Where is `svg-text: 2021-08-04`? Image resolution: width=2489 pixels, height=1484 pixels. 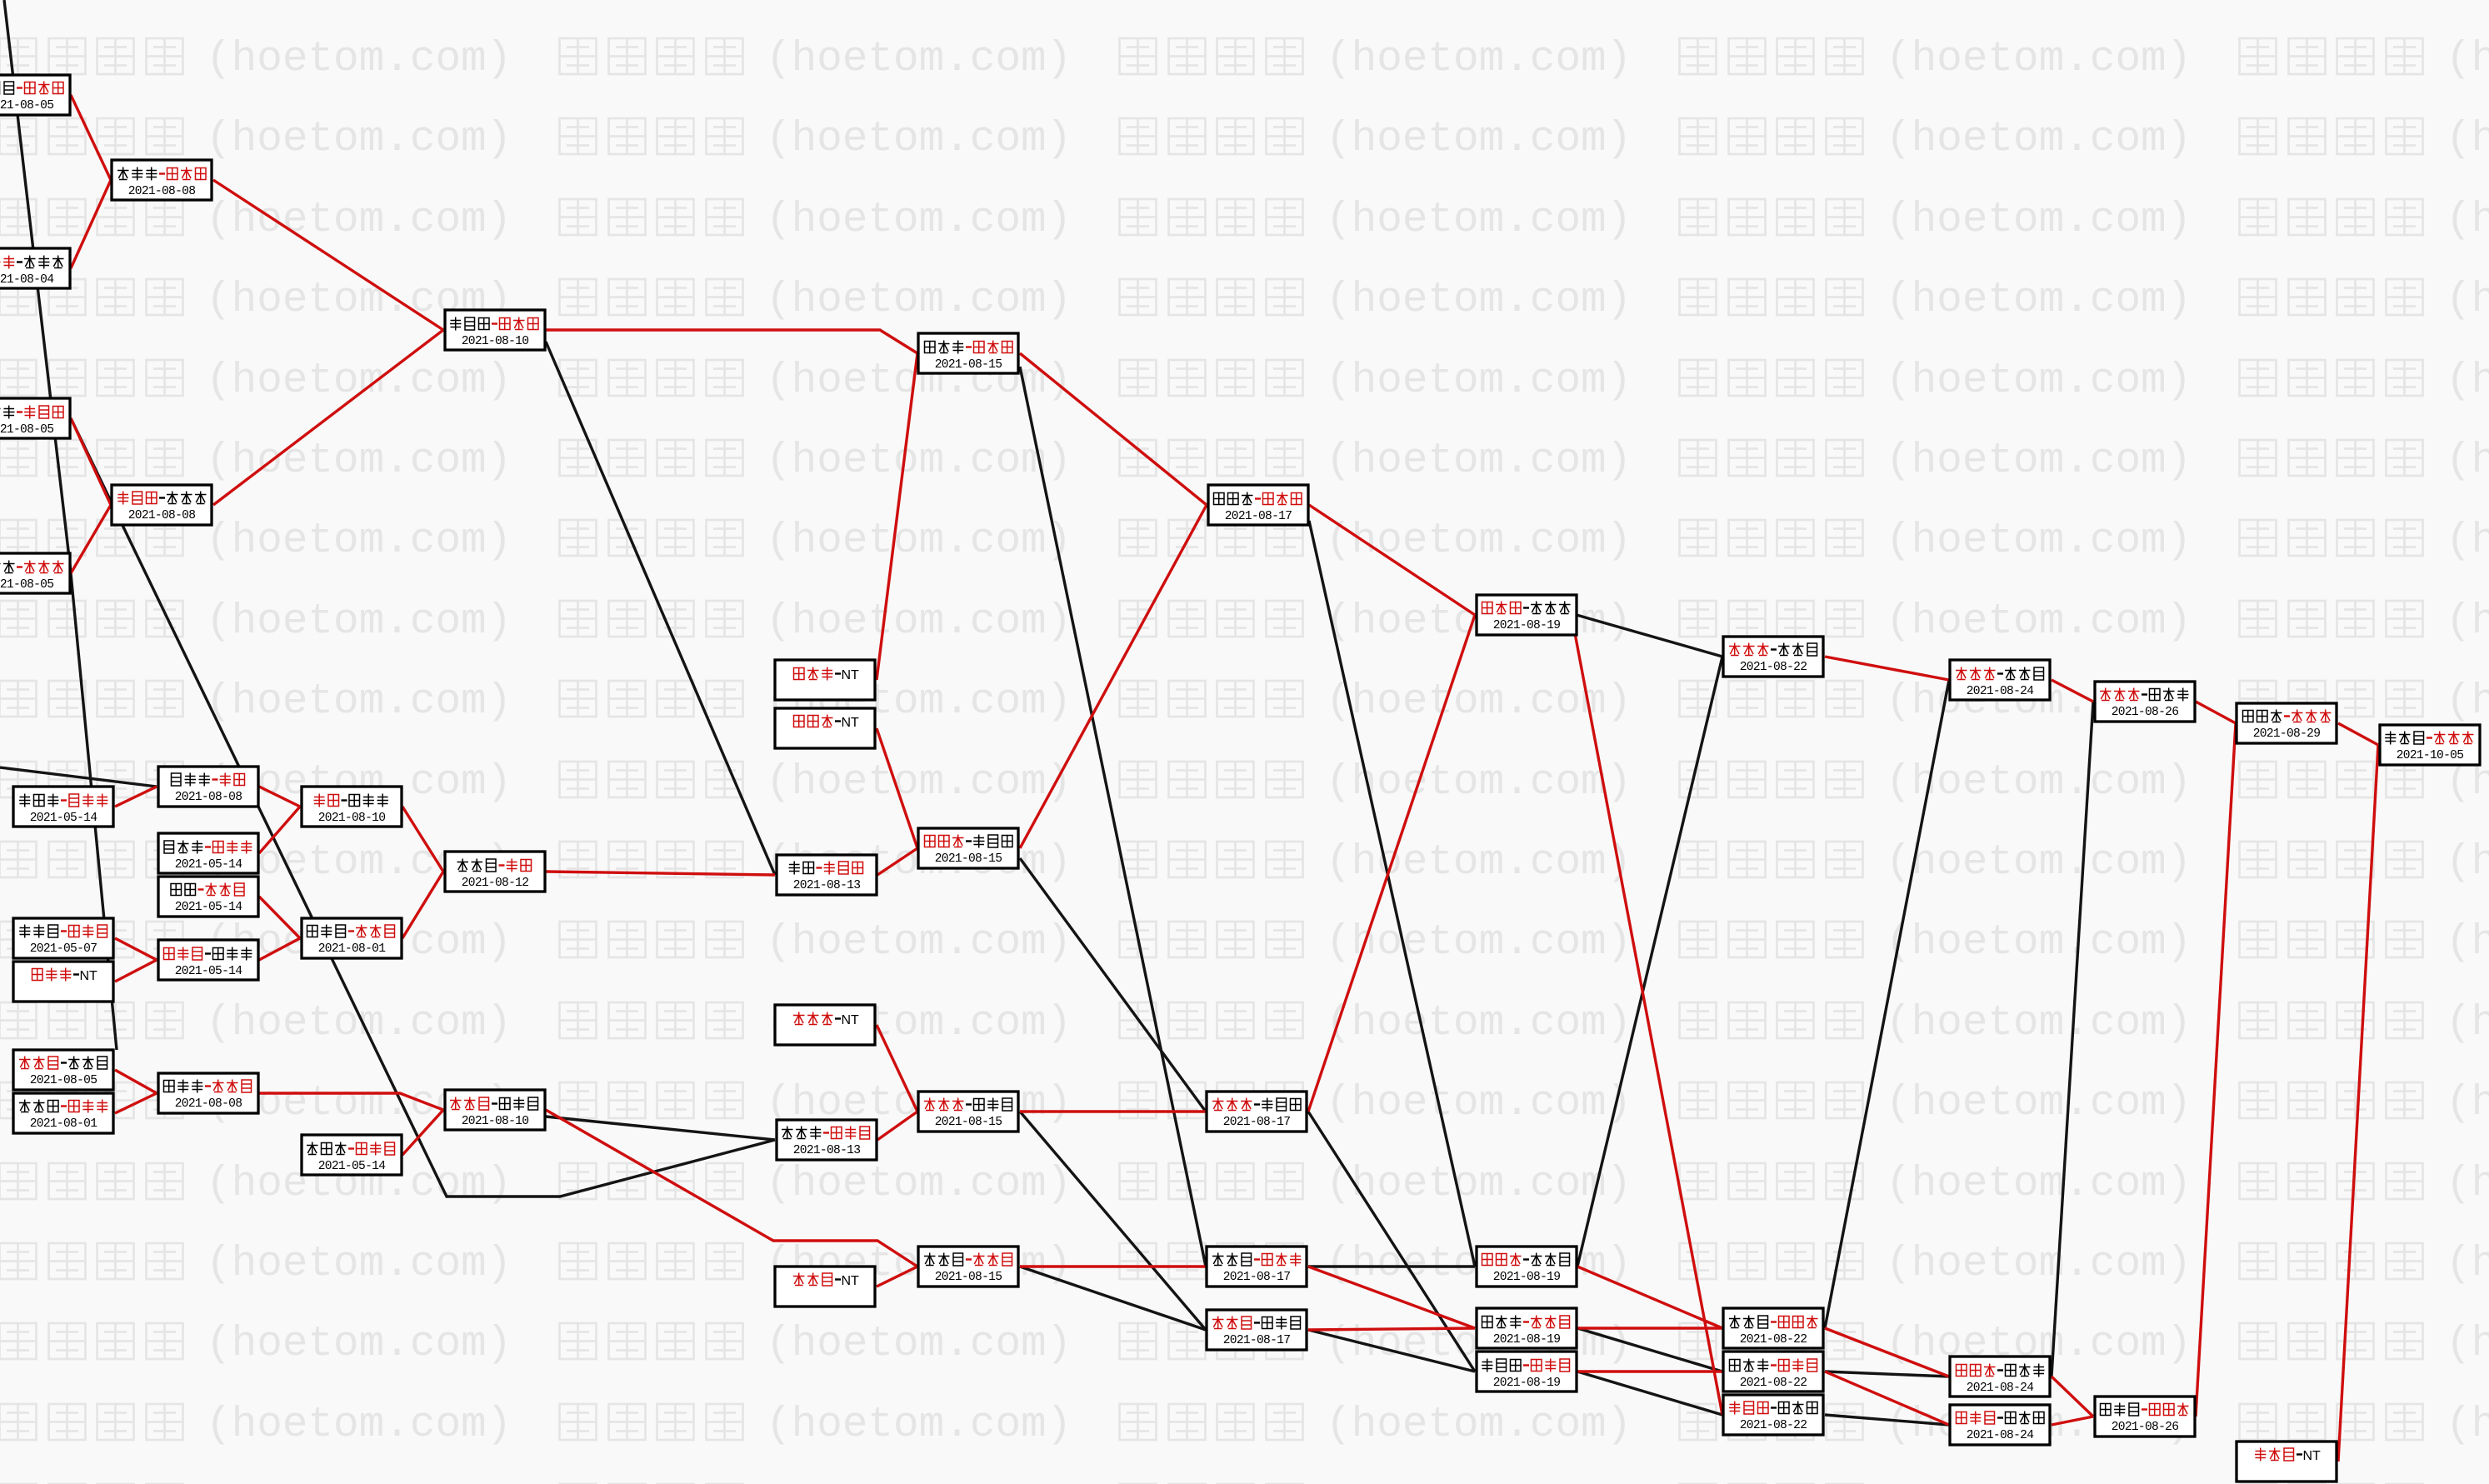
svg-text: 2021-08-04 is located at coordinates (27, 280).